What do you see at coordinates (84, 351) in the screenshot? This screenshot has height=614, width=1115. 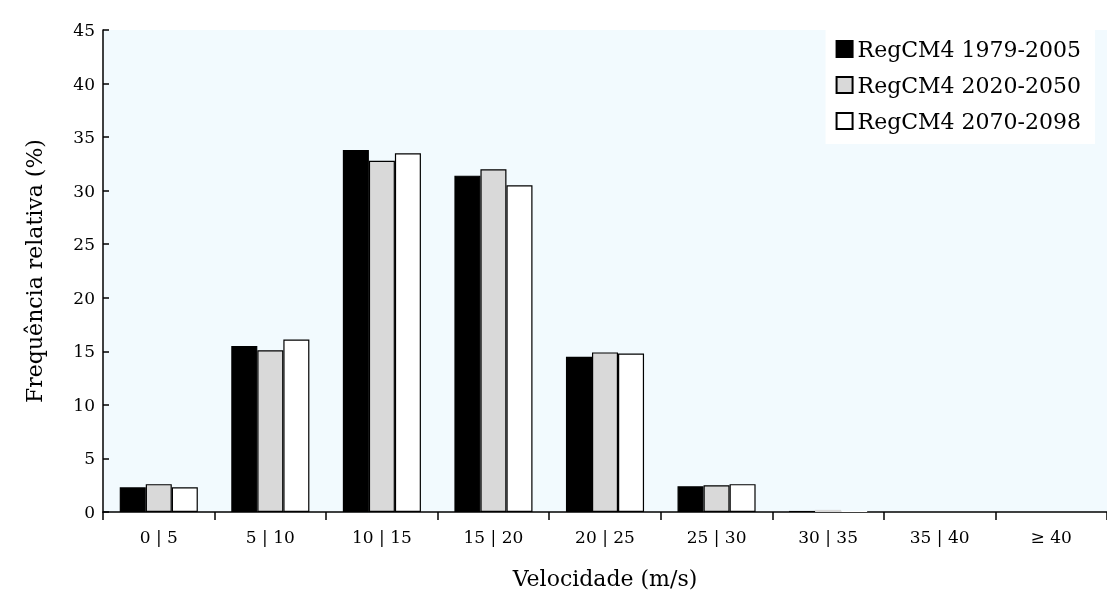 I see `y-tick-label: 15` at bounding box center [84, 351].